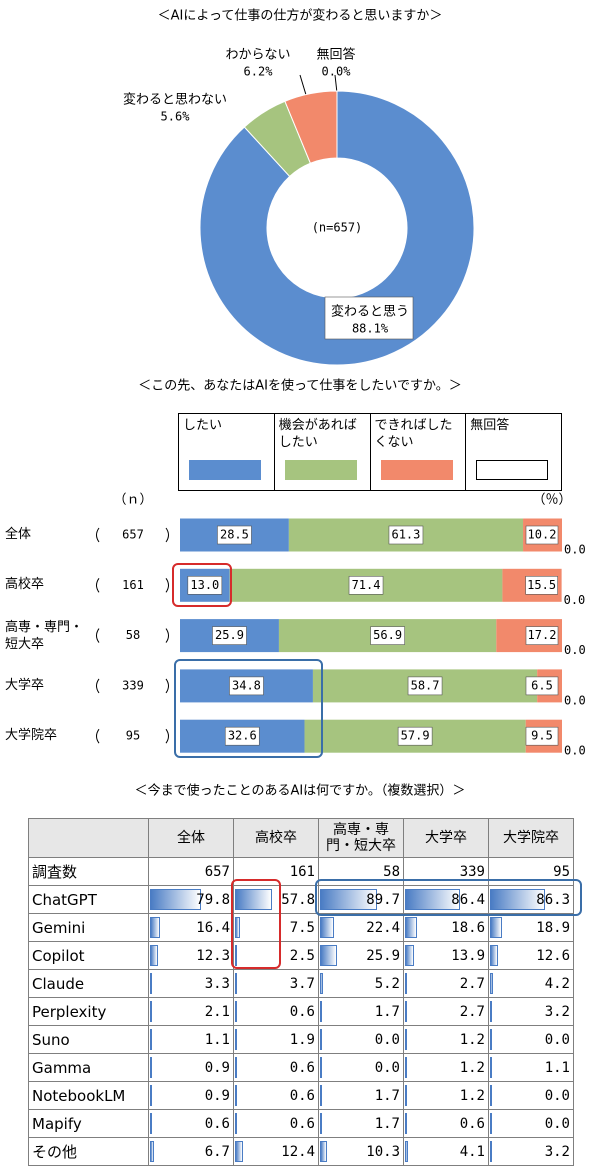 This screenshot has height=1170, width=600. Describe the element at coordinates (248, 708) in the screenshot. I see `highlight-box` at that location.